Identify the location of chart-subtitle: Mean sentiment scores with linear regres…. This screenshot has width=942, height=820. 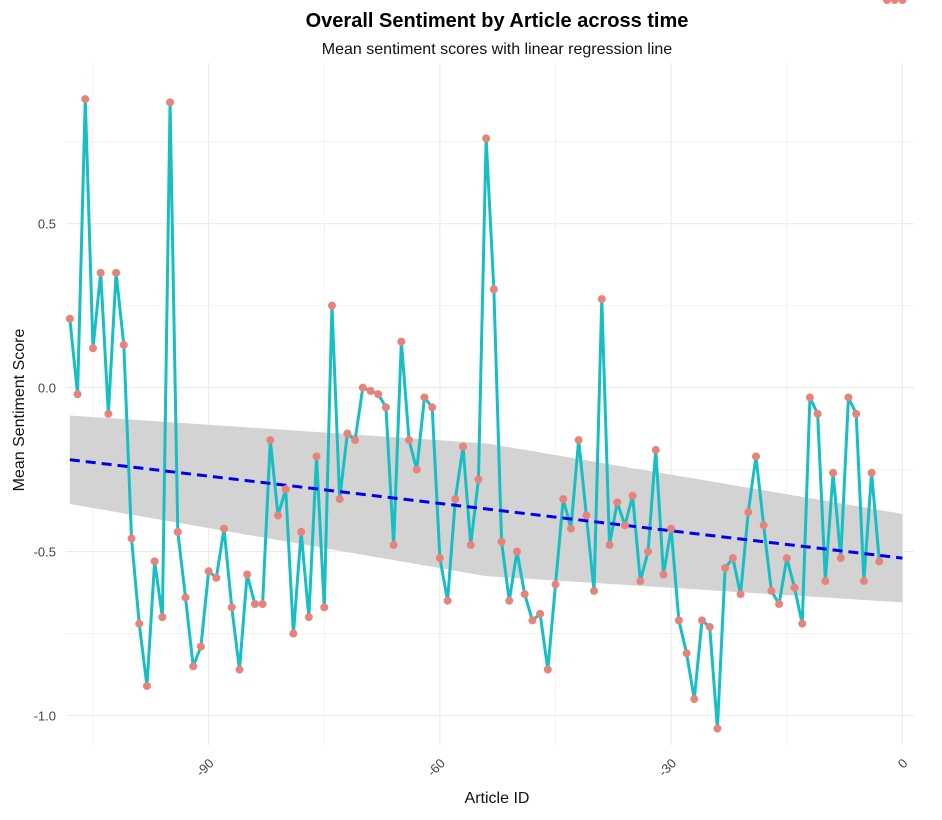
(497, 49).